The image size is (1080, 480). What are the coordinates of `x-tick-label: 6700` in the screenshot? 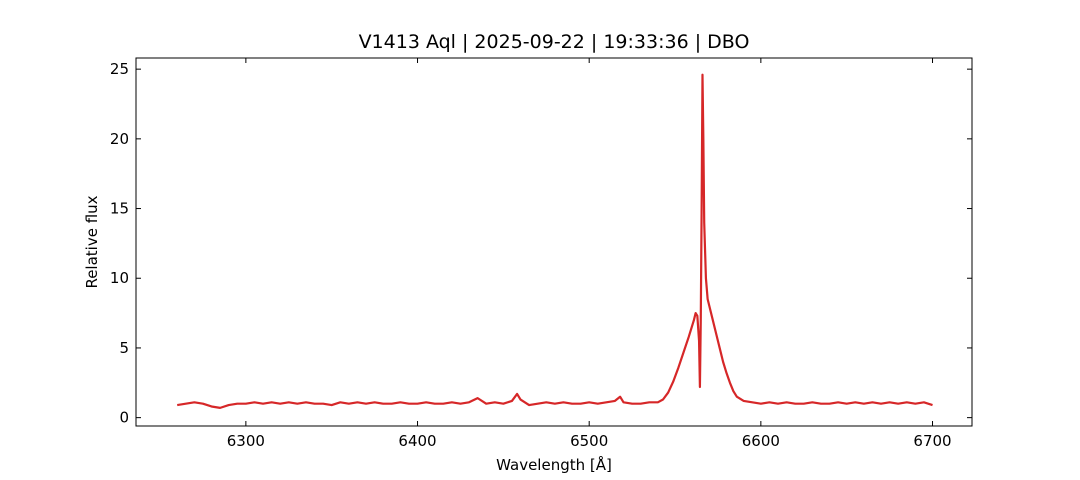 It's located at (932, 441).